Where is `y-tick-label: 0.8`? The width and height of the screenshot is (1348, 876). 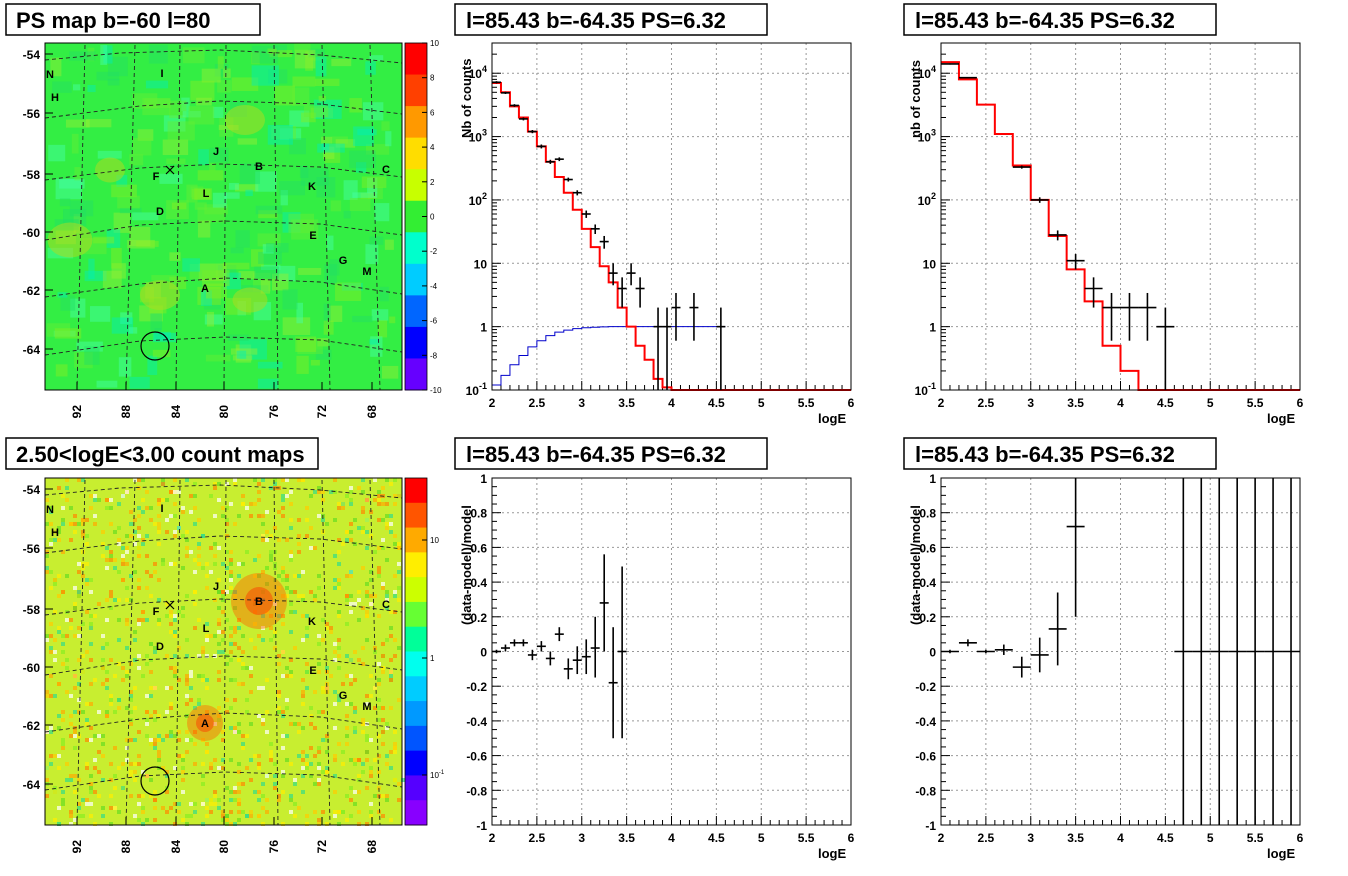
y-tick-label: 0.8 is located at coordinates (927, 514).